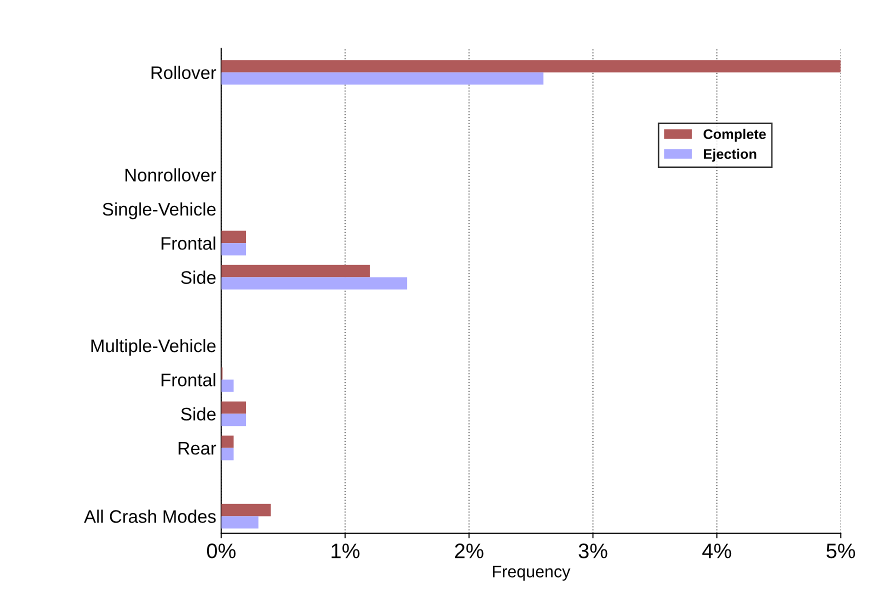 The image size is (885, 606). What do you see at coordinates (197, 448) in the screenshot?
I see `y-tick-label: Rear` at bounding box center [197, 448].